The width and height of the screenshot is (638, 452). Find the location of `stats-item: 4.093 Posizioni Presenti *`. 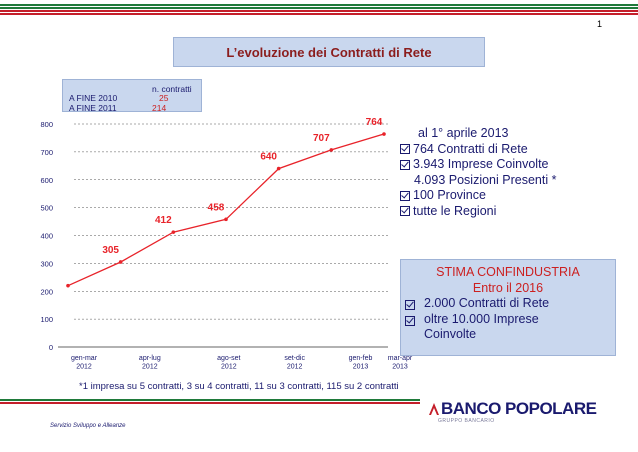

stats-item: 4.093 Posizioni Presenti * is located at coordinates (485, 179).